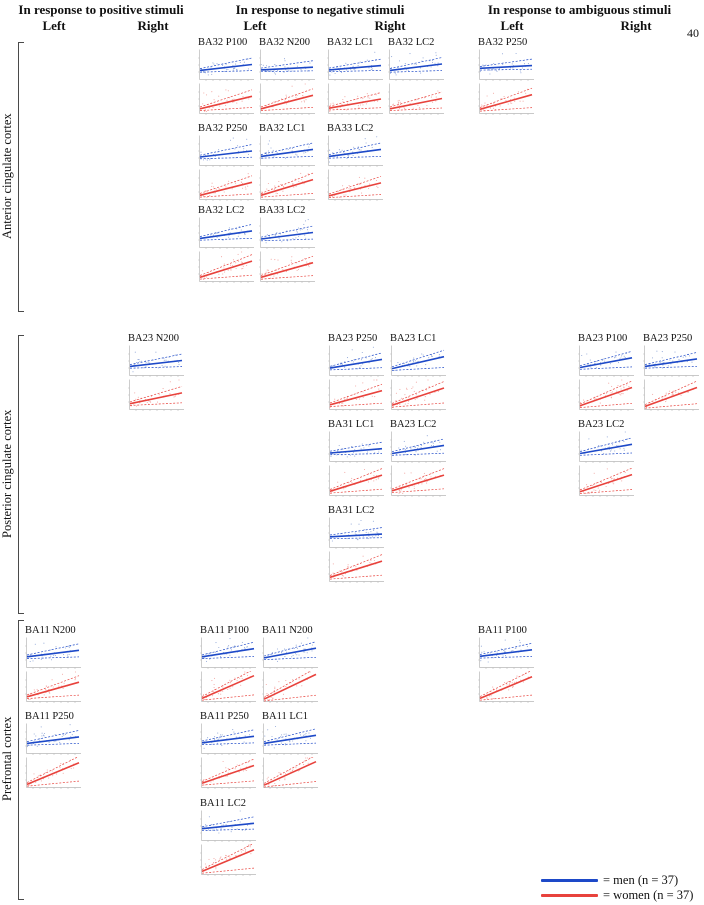 This screenshot has height=905, width=704. What do you see at coordinates (351, 424) in the screenshot?
I see `panel-label: BA31 LC1` at bounding box center [351, 424].